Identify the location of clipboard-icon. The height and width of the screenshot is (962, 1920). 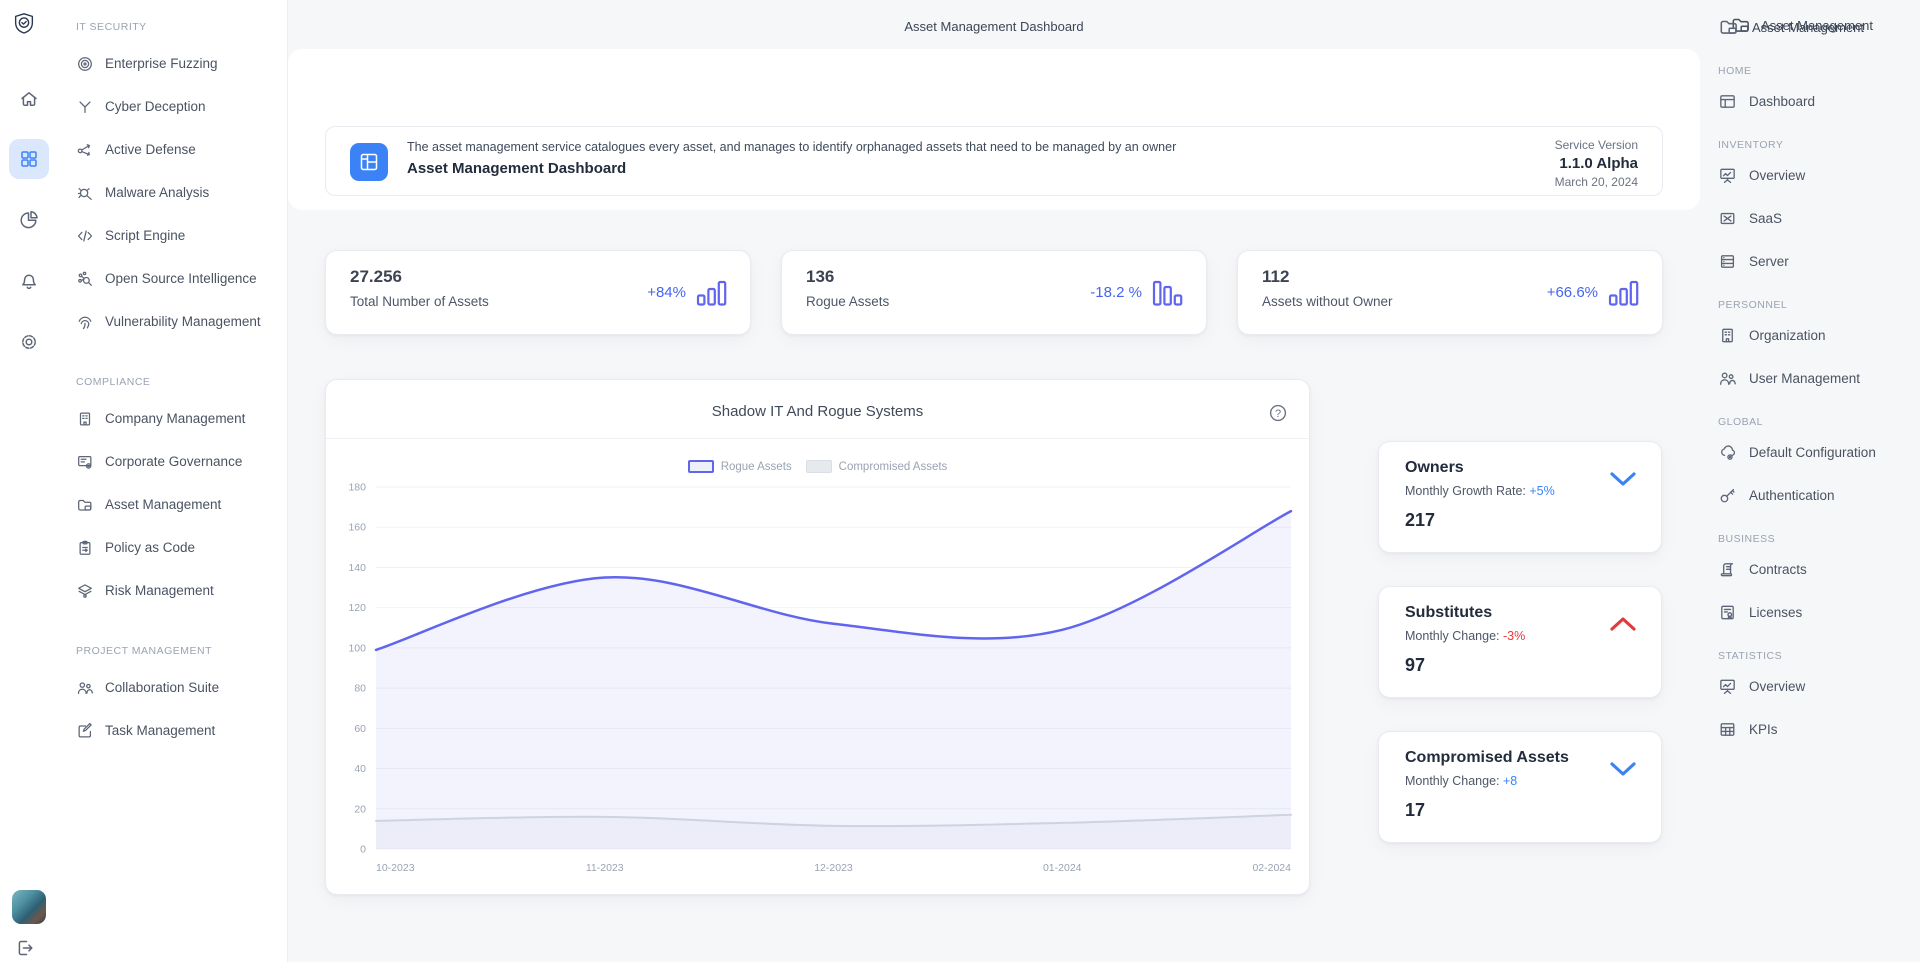
(85, 548).